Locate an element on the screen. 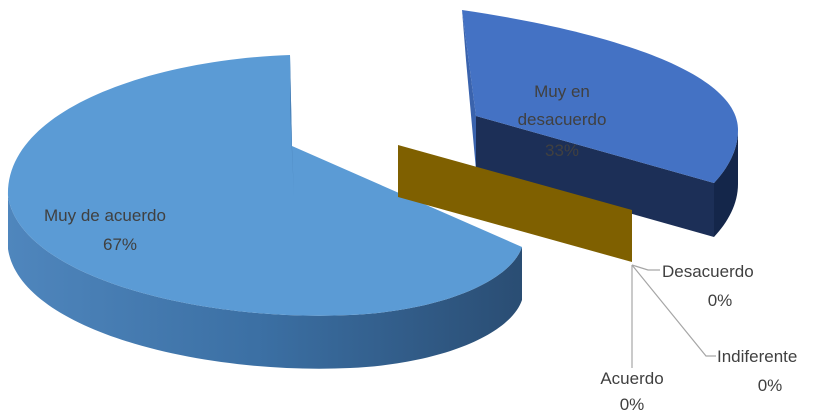 This screenshot has width=827, height=419. slice-muy-de-acuerdo-cut is located at coordinates (292, 125).